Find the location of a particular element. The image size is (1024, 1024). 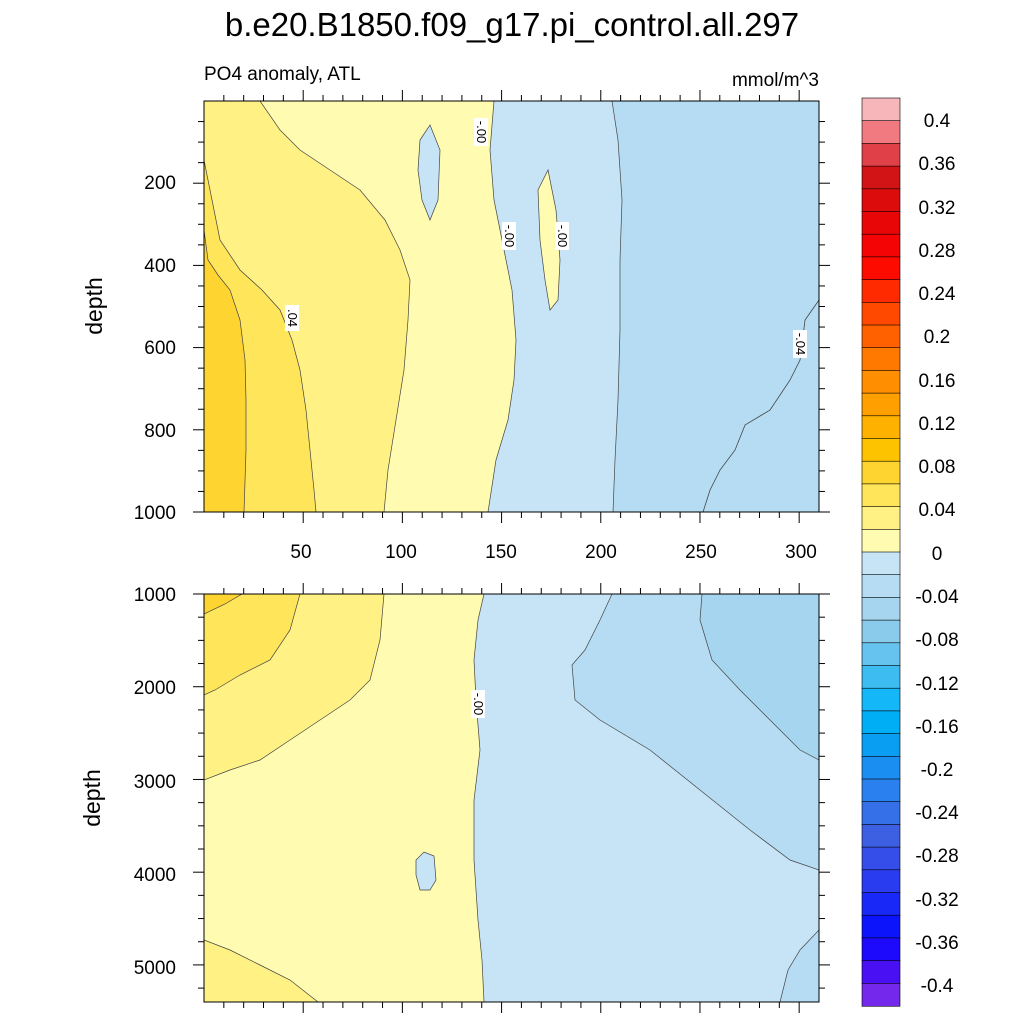

lower-ytick-label: 4000 is located at coordinates (155, 875).